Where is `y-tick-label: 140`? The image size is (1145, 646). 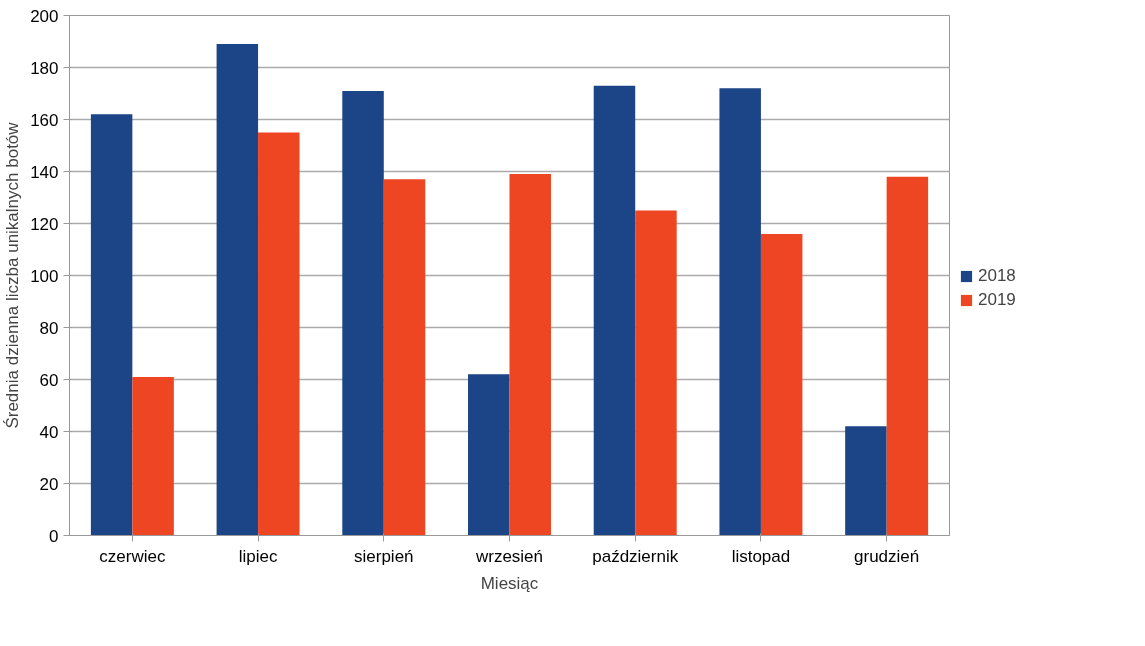
y-tick-label: 140 is located at coordinates (44, 172).